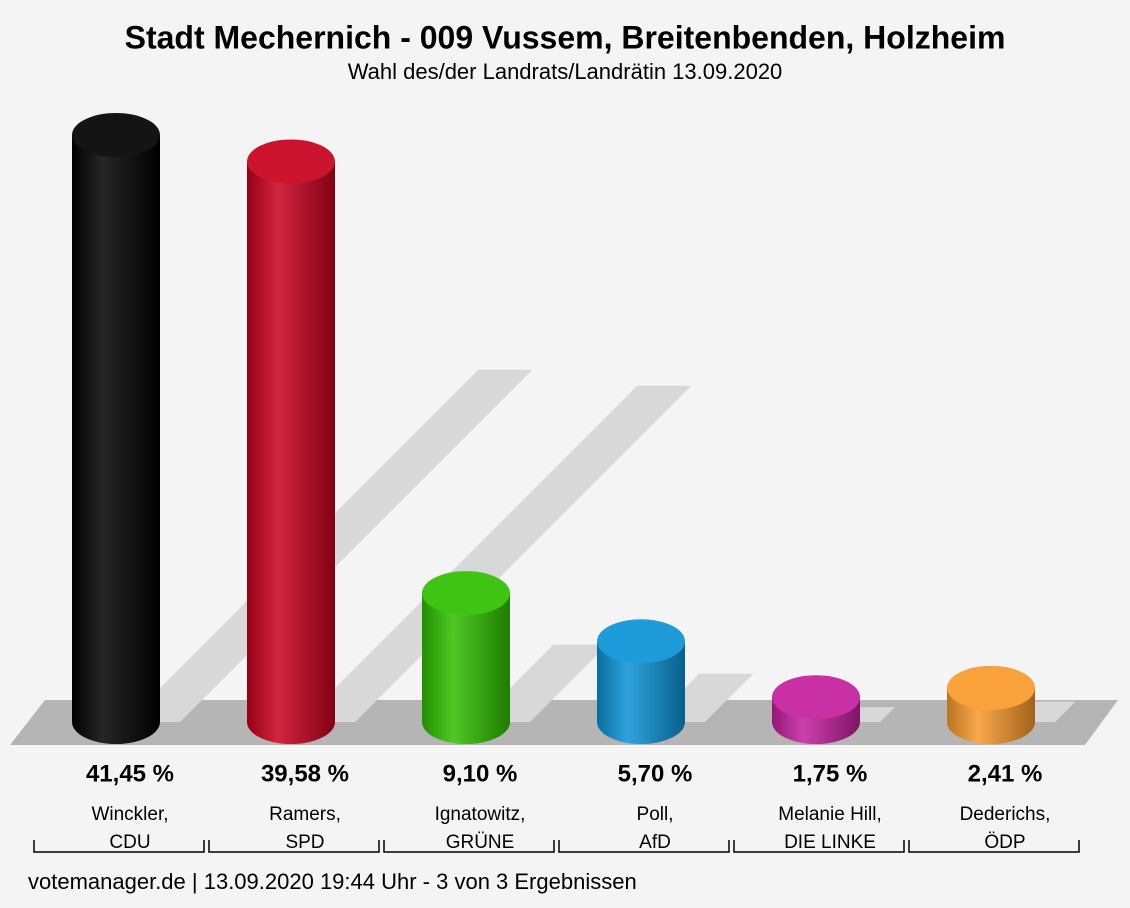  I want to click on bar-shadow, so click(496, 553).